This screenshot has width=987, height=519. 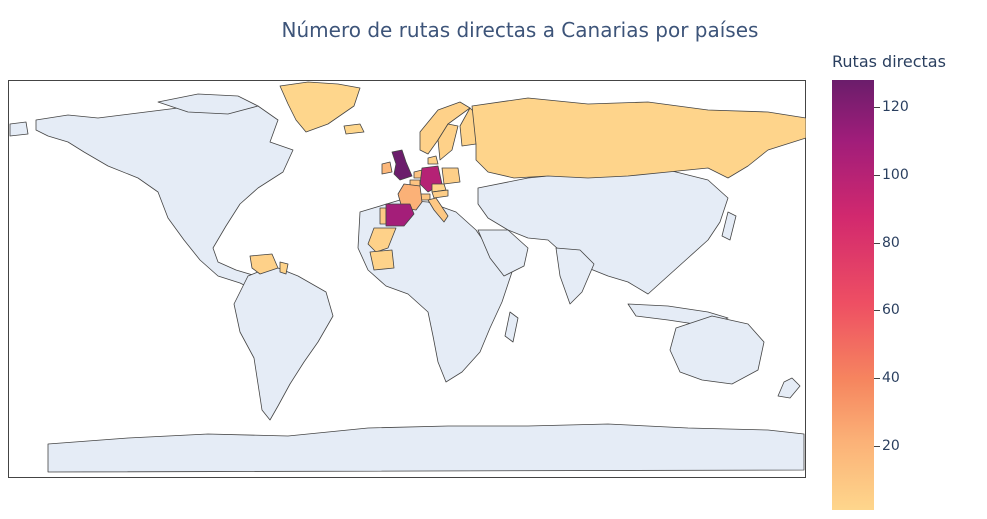 What do you see at coordinates (853, 295) in the screenshot?
I see `colorbar` at bounding box center [853, 295].